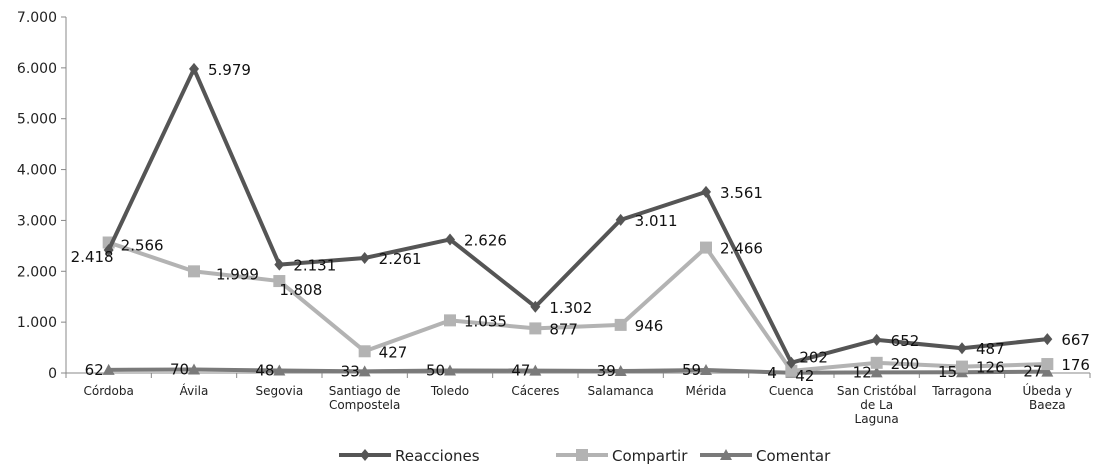 The width and height of the screenshot is (1099, 464). What do you see at coordinates (37, 69) in the screenshot?
I see `y-tick-label: 6.000` at bounding box center [37, 69].